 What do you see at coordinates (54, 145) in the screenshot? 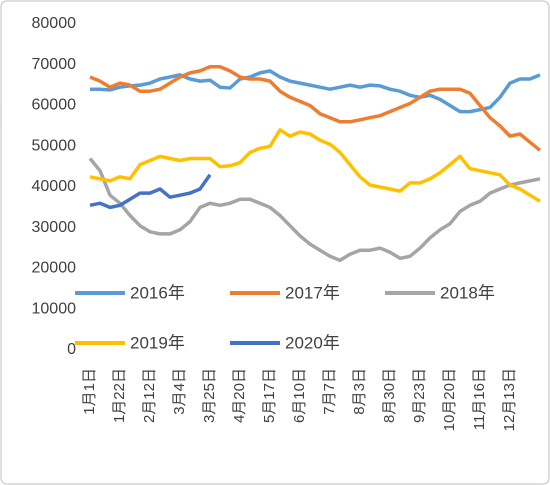
I see `y-tick-label: 50000` at bounding box center [54, 145].